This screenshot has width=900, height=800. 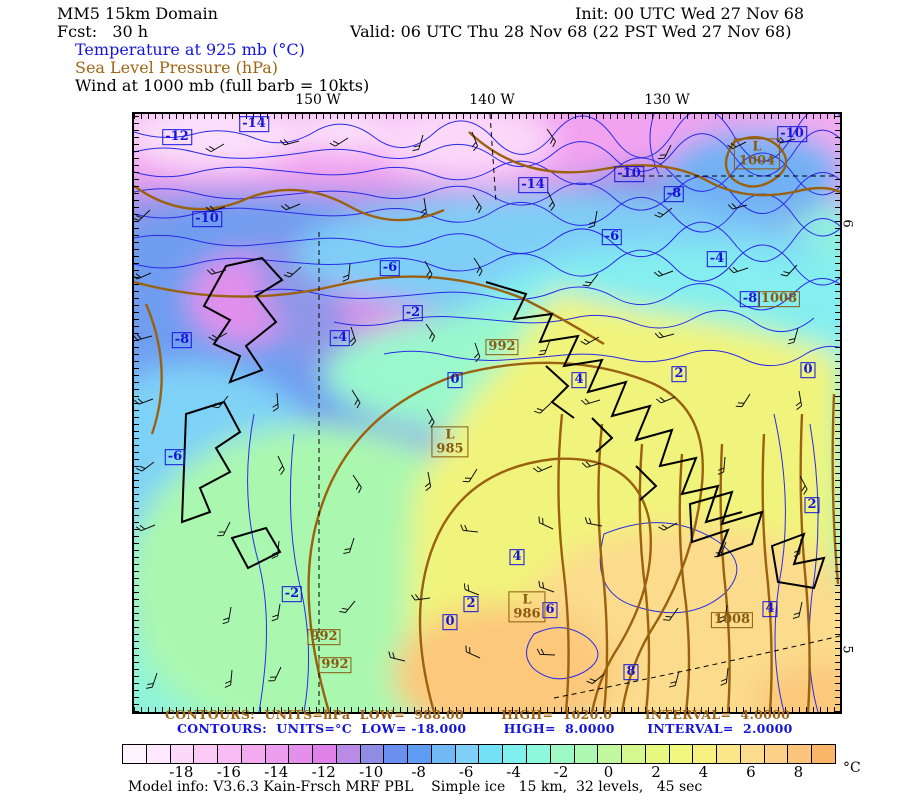 I want to click on temperature-field-label: Temperature at 925 mb (°C), so click(x=190, y=49).